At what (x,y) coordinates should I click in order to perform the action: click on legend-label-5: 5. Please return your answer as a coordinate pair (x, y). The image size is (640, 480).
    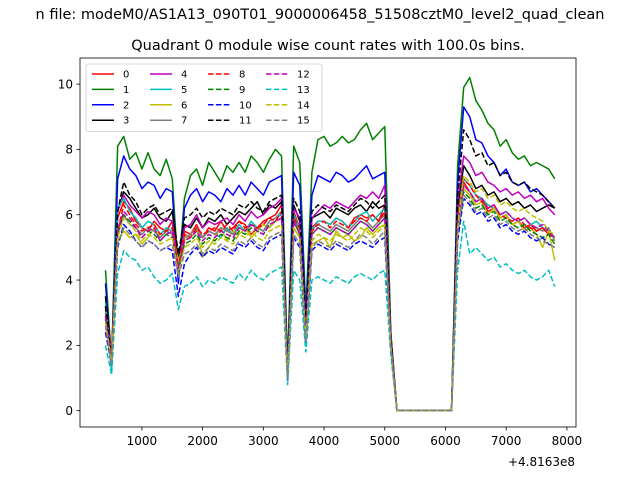
    Looking at the image, I should click on (184, 90).